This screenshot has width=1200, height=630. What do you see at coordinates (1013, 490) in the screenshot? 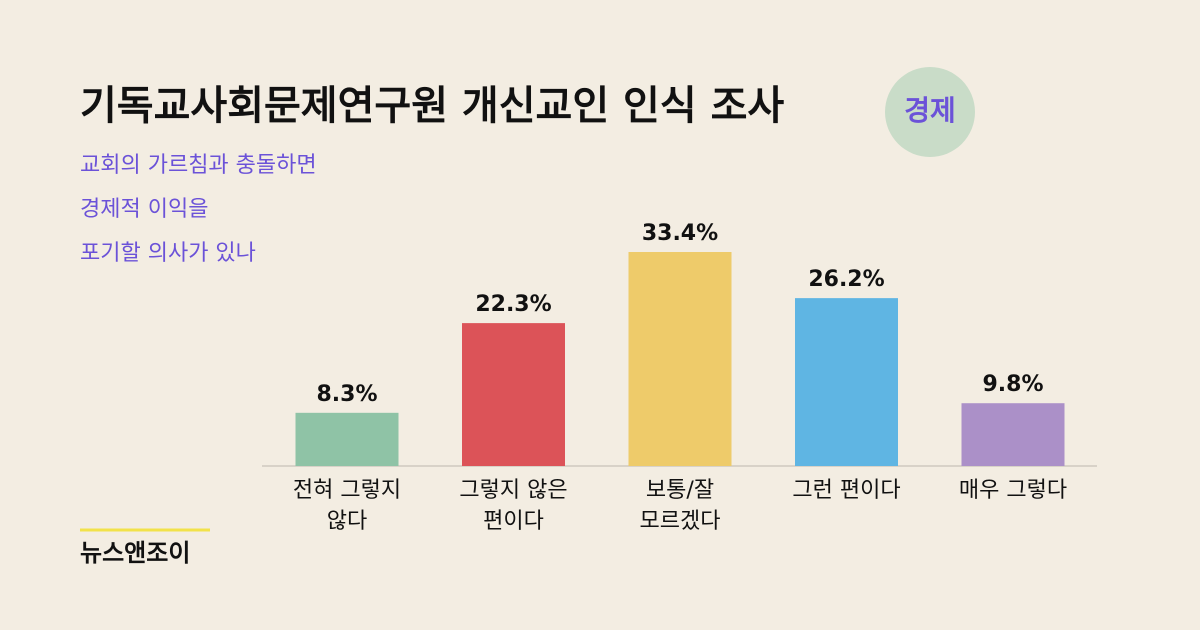
I see `x-tick-label: 매우 그렇다` at bounding box center [1013, 490].